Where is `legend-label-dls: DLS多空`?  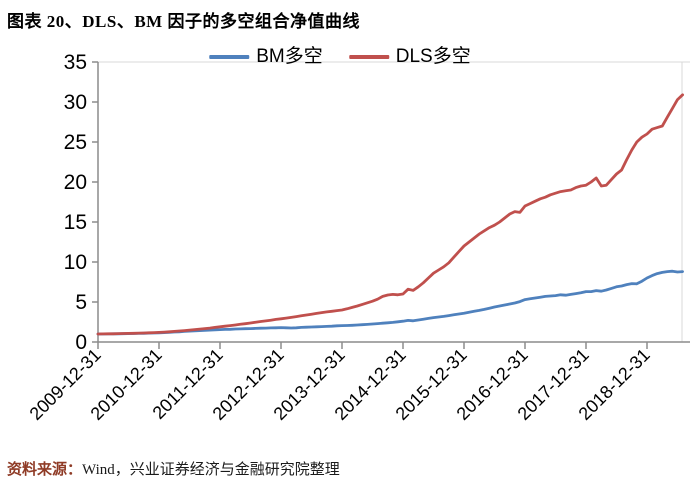 legend-label-dls: DLS多空 is located at coordinates (433, 56).